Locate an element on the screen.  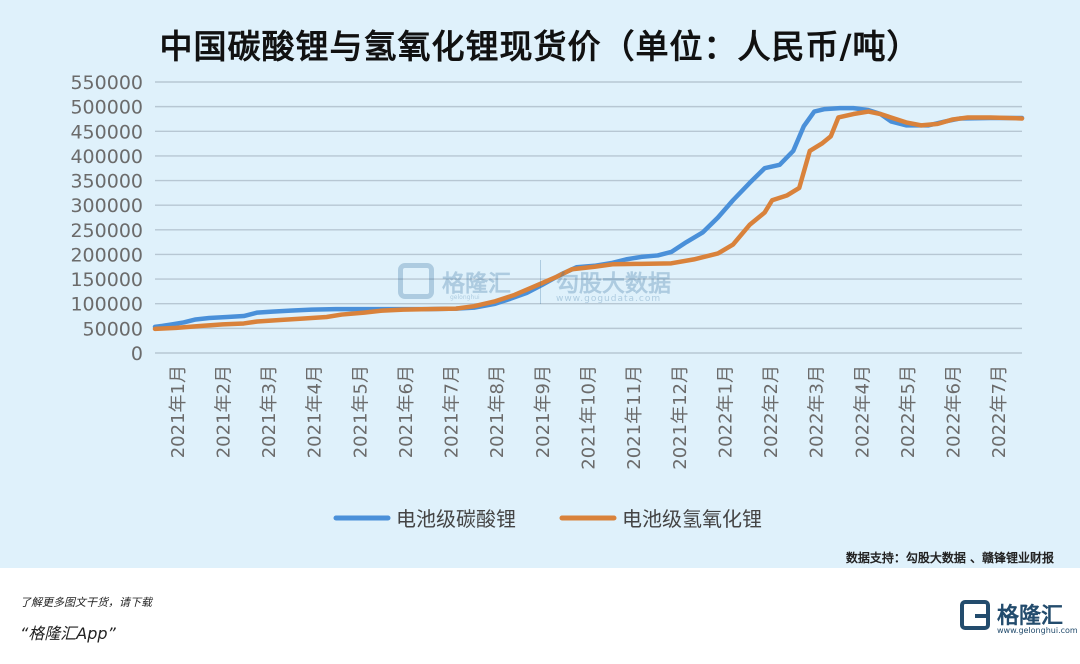
watermark-divider is located at coordinates (540, 282).